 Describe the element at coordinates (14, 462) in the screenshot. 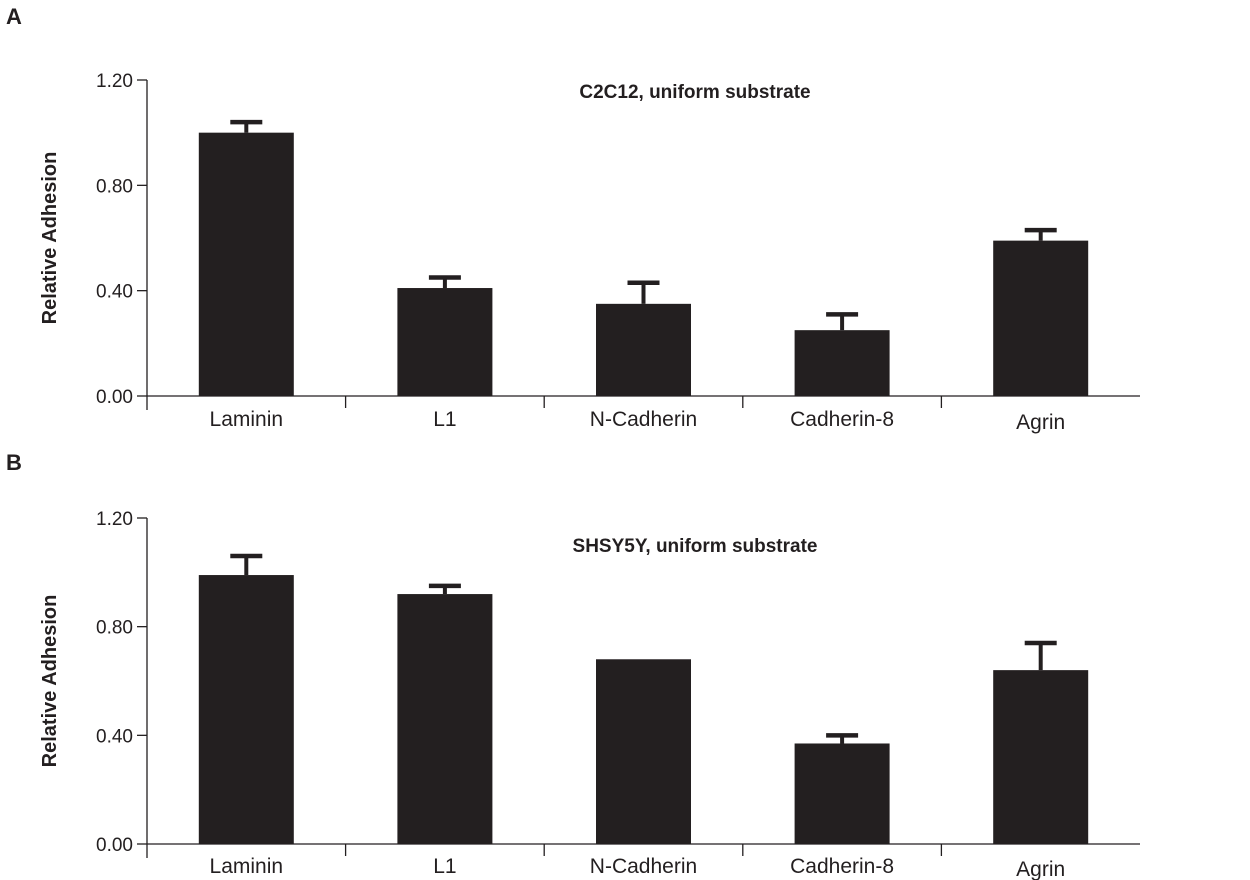

I see `panel-letter-b: B` at that location.